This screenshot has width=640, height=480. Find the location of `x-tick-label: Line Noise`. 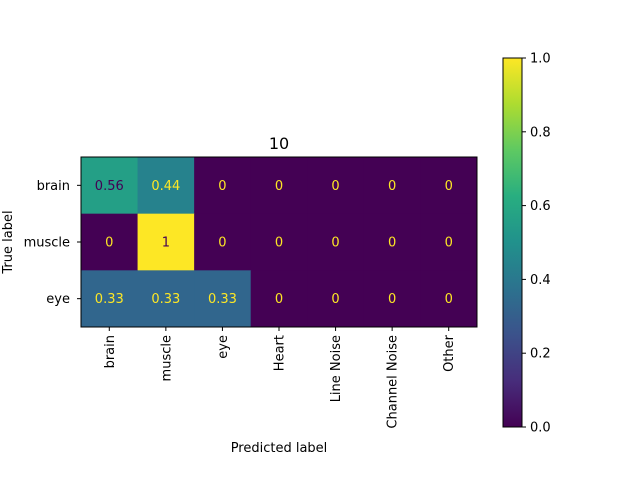

x-tick-label: Line Noise is located at coordinates (336, 368).